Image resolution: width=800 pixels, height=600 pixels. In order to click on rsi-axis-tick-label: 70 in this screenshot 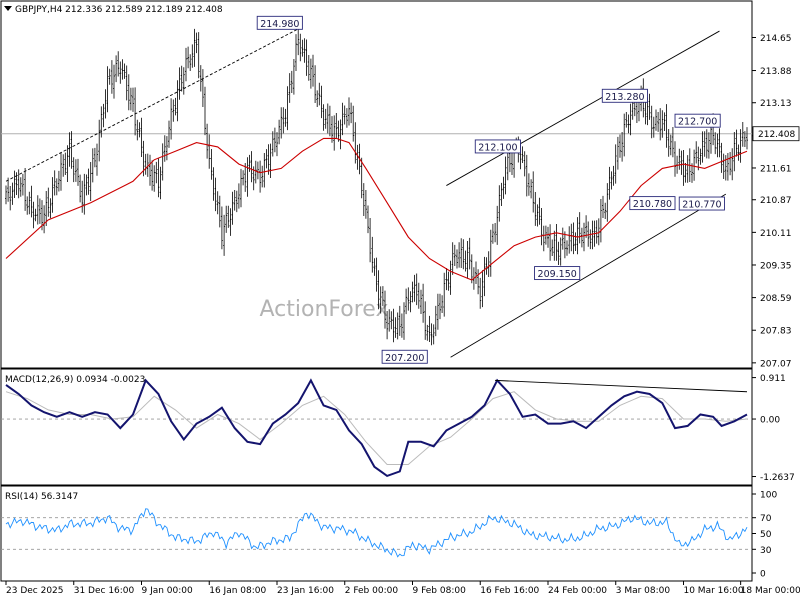, I will do `click(766, 519)`.